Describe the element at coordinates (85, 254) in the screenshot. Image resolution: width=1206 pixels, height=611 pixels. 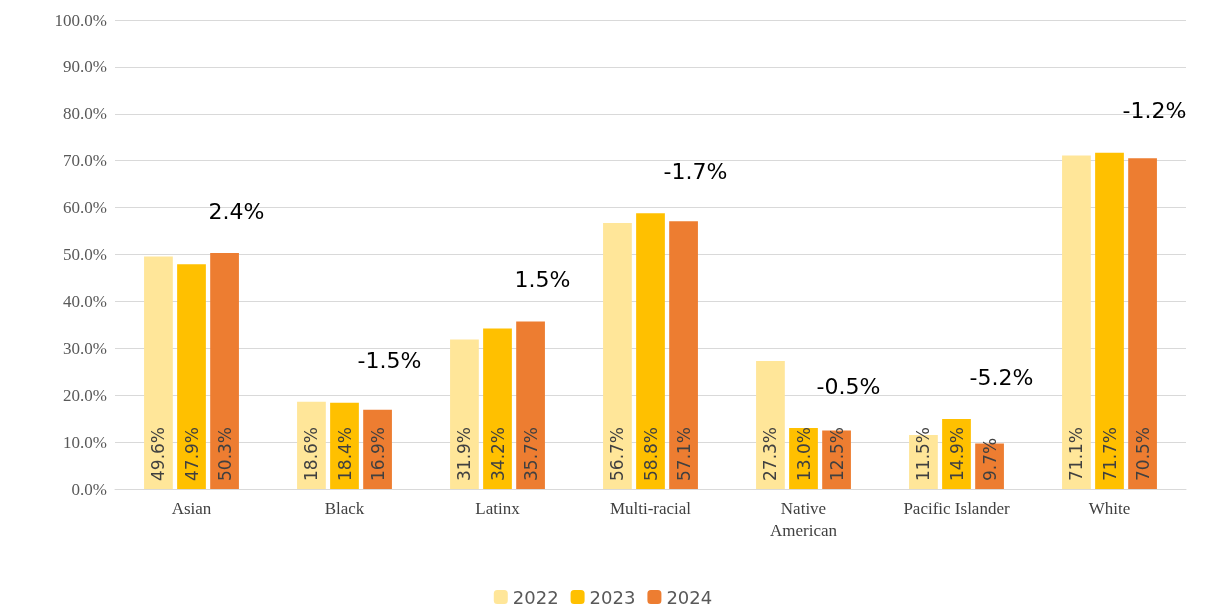
I see `y-tick-label: 50.0%` at that location.